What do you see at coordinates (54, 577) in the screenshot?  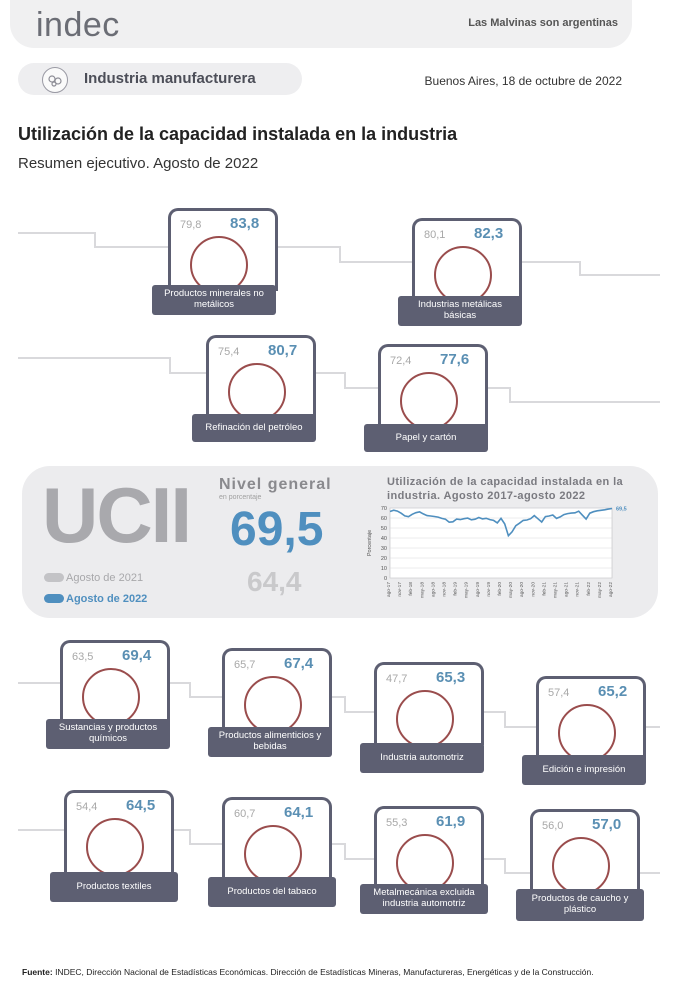 I see `legend-swatch-previous` at bounding box center [54, 577].